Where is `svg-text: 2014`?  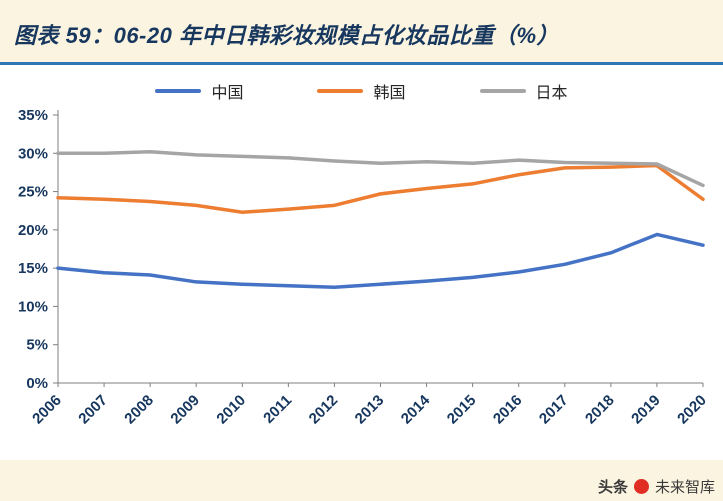
svg-text: 2014 is located at coordinates (416, 409).